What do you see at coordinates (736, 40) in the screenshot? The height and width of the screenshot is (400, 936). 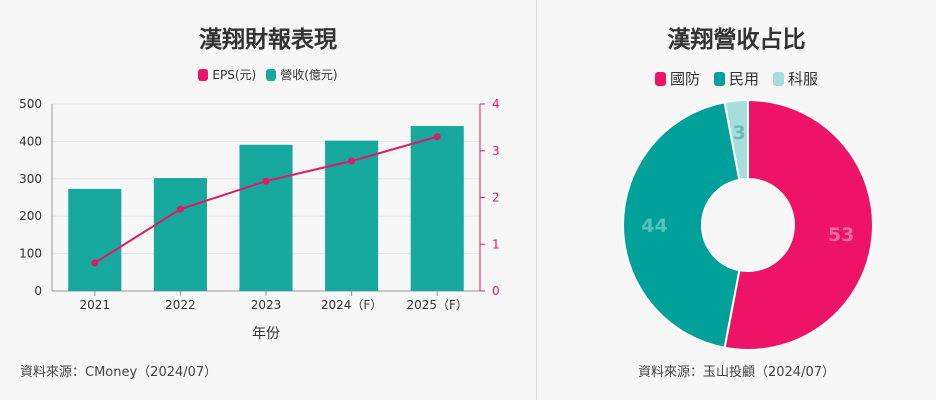 I see `donut-chart-title: 漢翔營收占比` at bounding box center [736, 40].